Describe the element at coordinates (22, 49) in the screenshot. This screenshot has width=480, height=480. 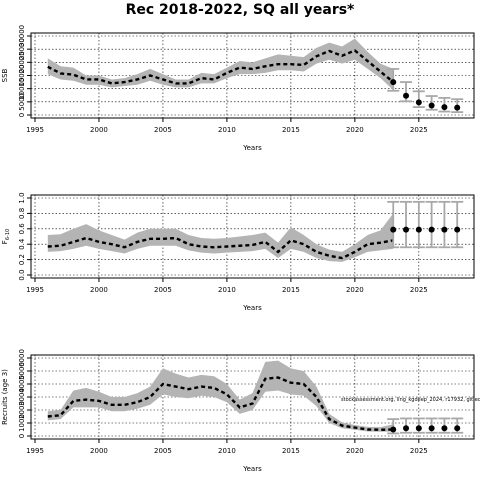
I see `y-tick-label: 25000` at that location.